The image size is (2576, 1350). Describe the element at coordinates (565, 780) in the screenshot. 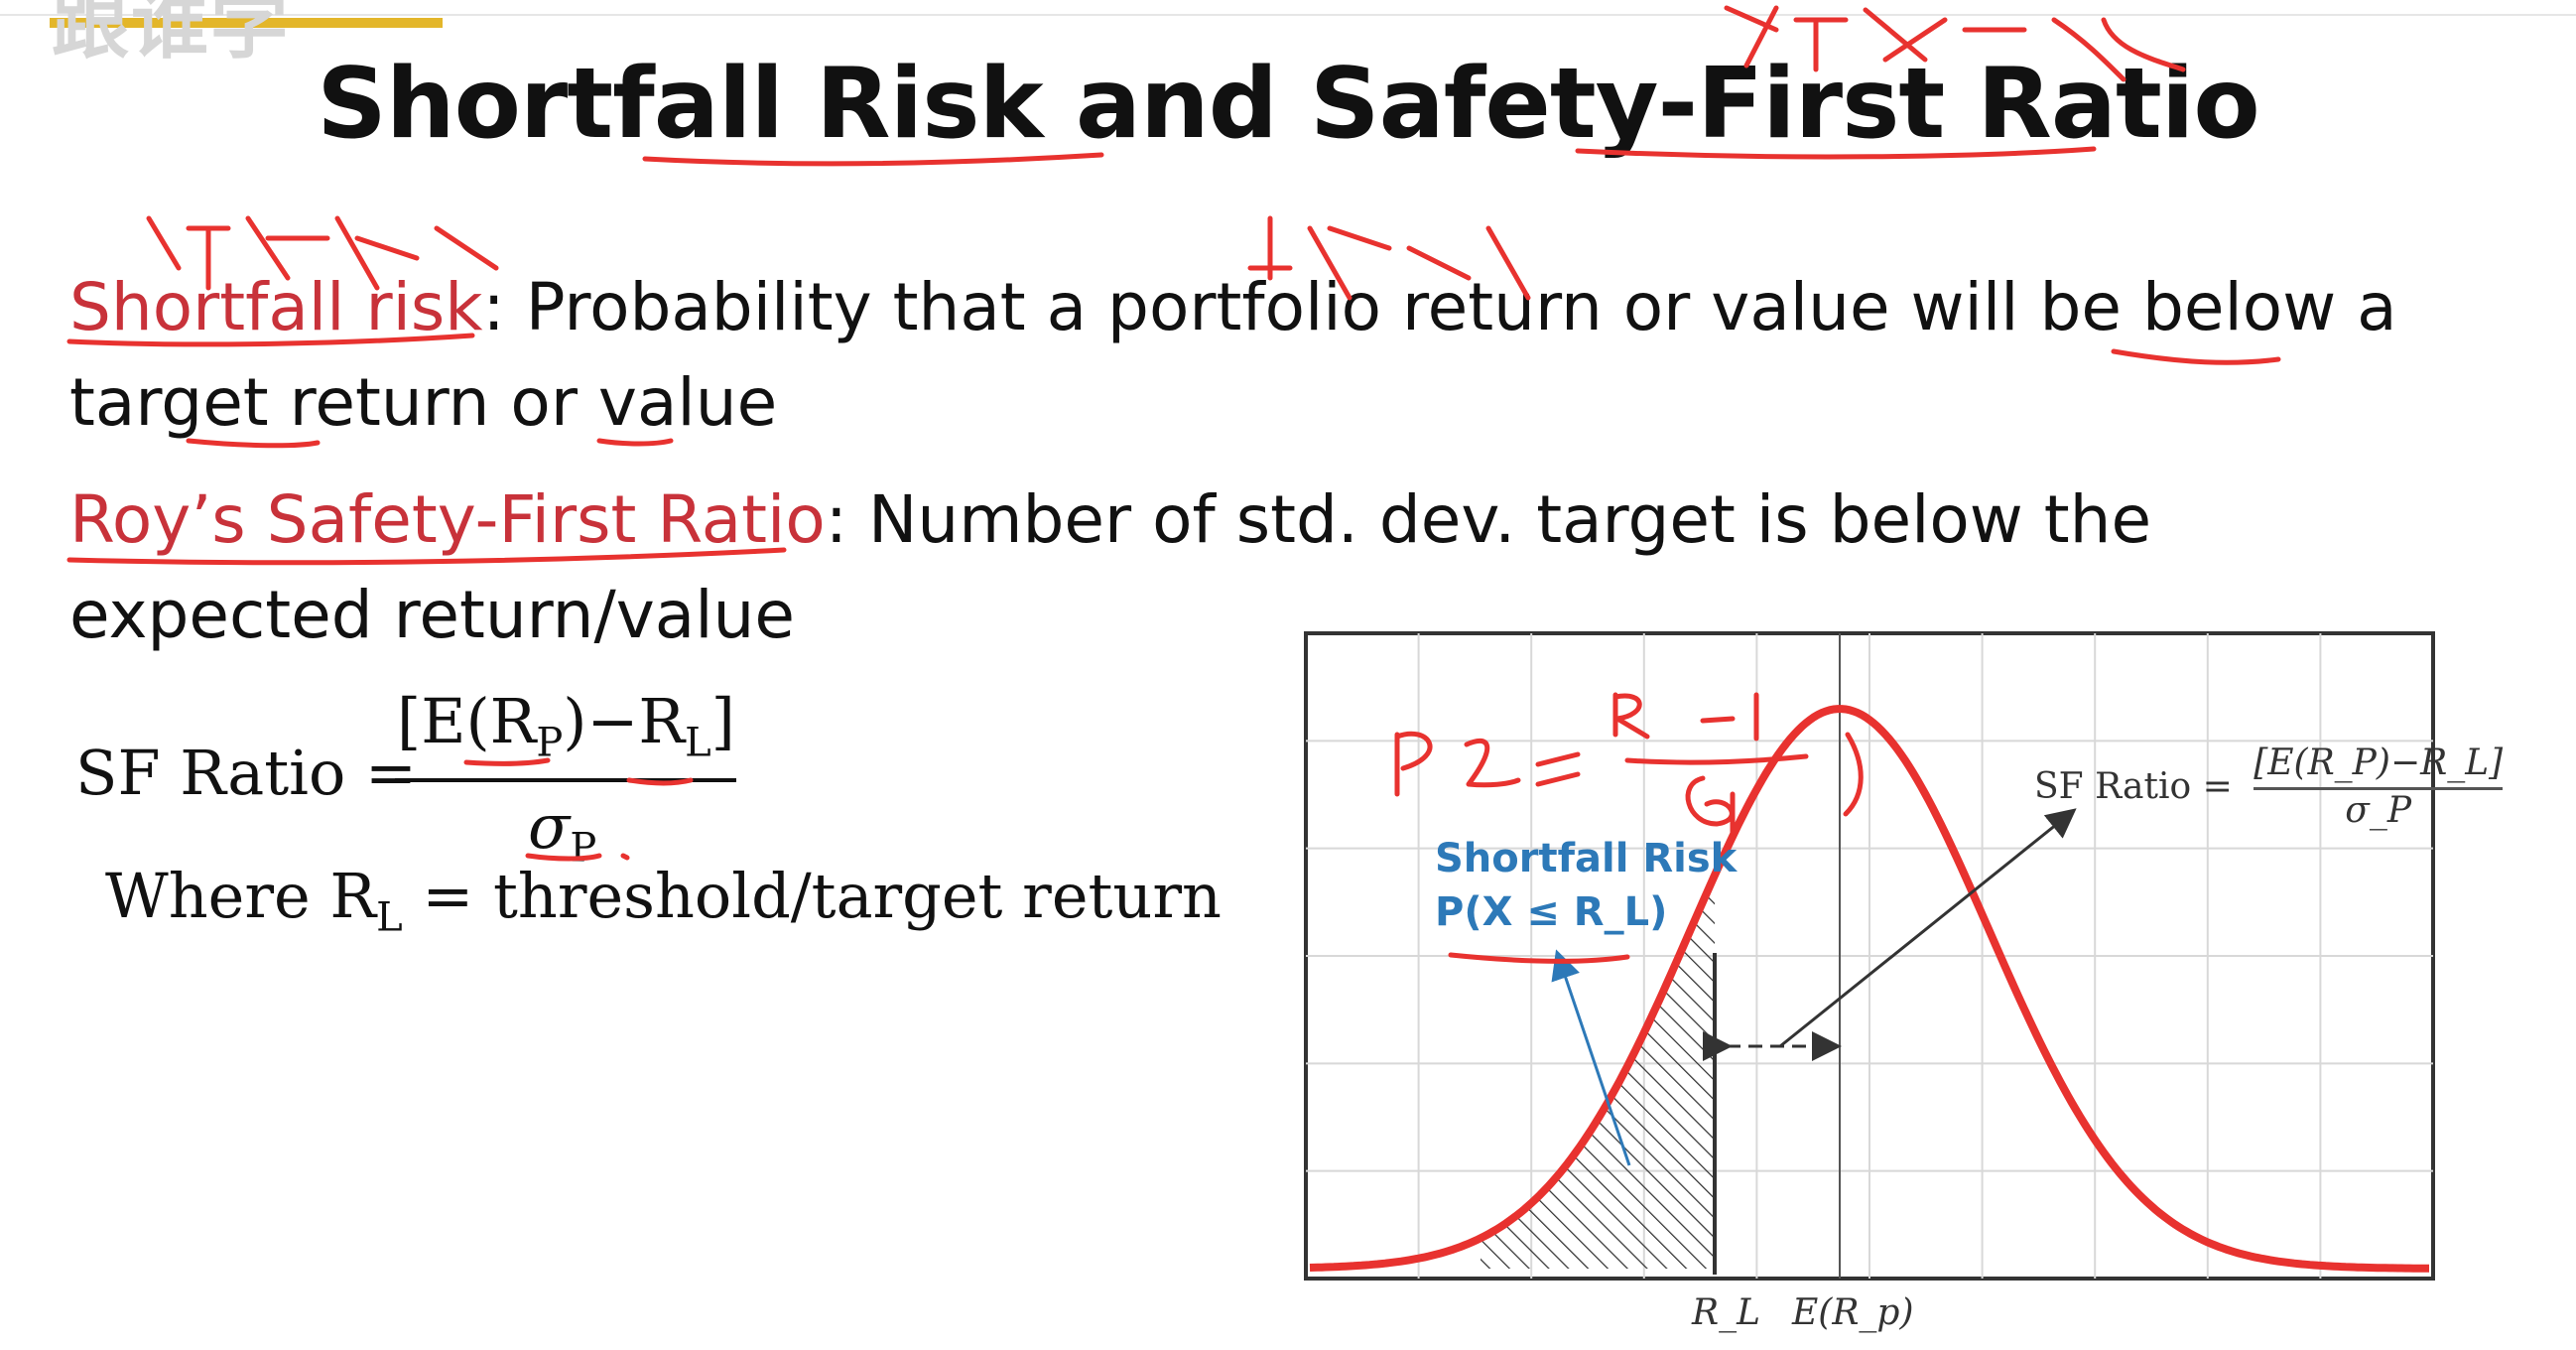

I see `fraction-bar` at that location.